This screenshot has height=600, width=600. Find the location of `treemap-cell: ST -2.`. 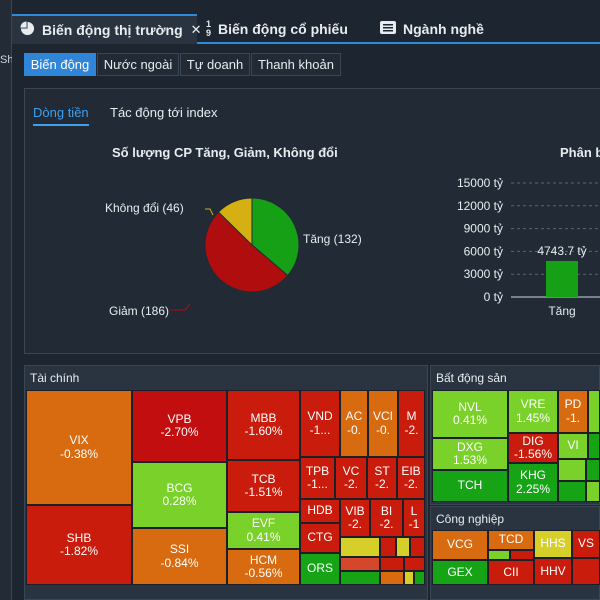

treemap-cell: ST -2. is located at coordinates (382, 478).